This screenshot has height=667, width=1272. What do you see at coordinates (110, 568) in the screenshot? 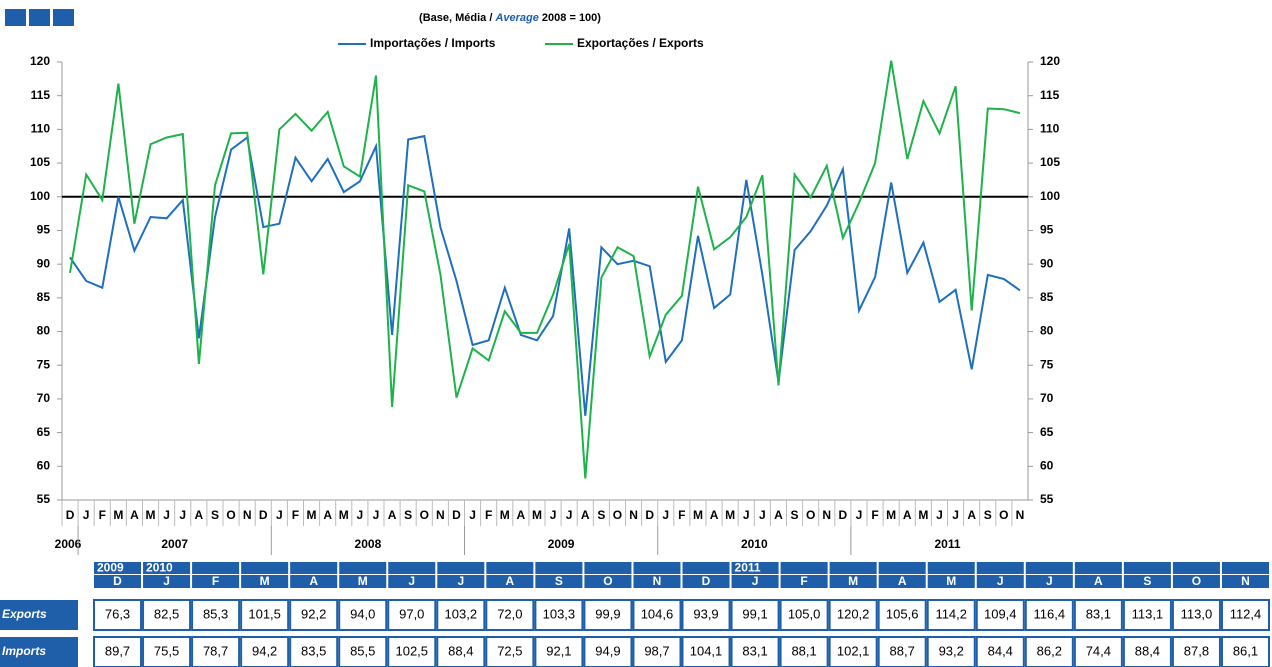
I see `table-year: 2009` at bounding box center [110, 568].